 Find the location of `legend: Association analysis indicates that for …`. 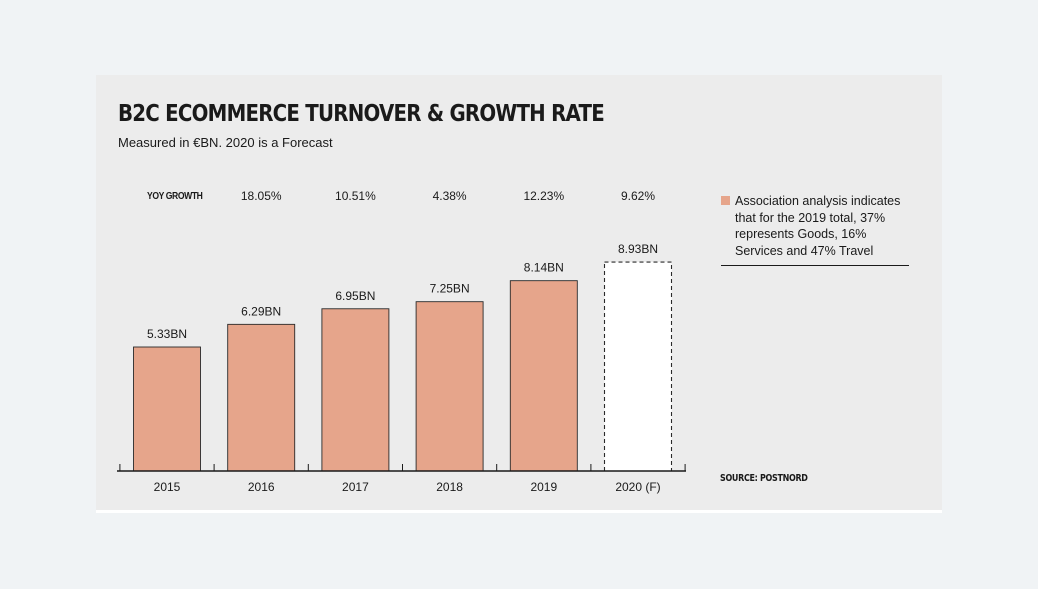

legend: Association analysis indicates that for … is located at coordinates (815, 229).